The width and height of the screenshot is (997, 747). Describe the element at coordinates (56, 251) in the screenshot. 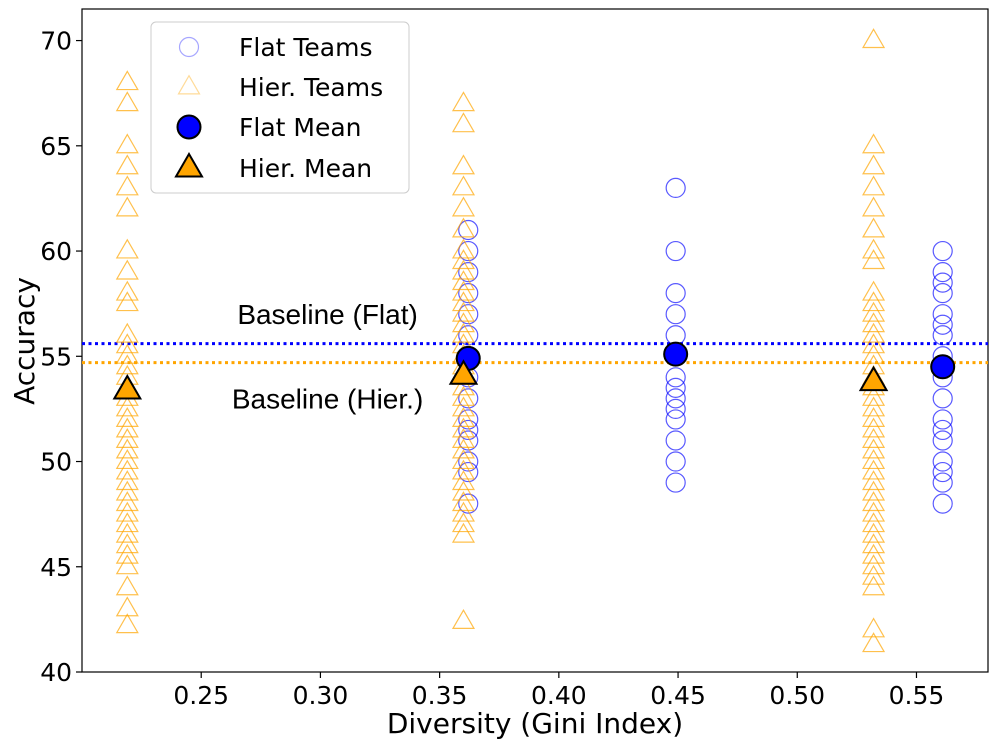

I see `y-tick-label: 60` at that location.